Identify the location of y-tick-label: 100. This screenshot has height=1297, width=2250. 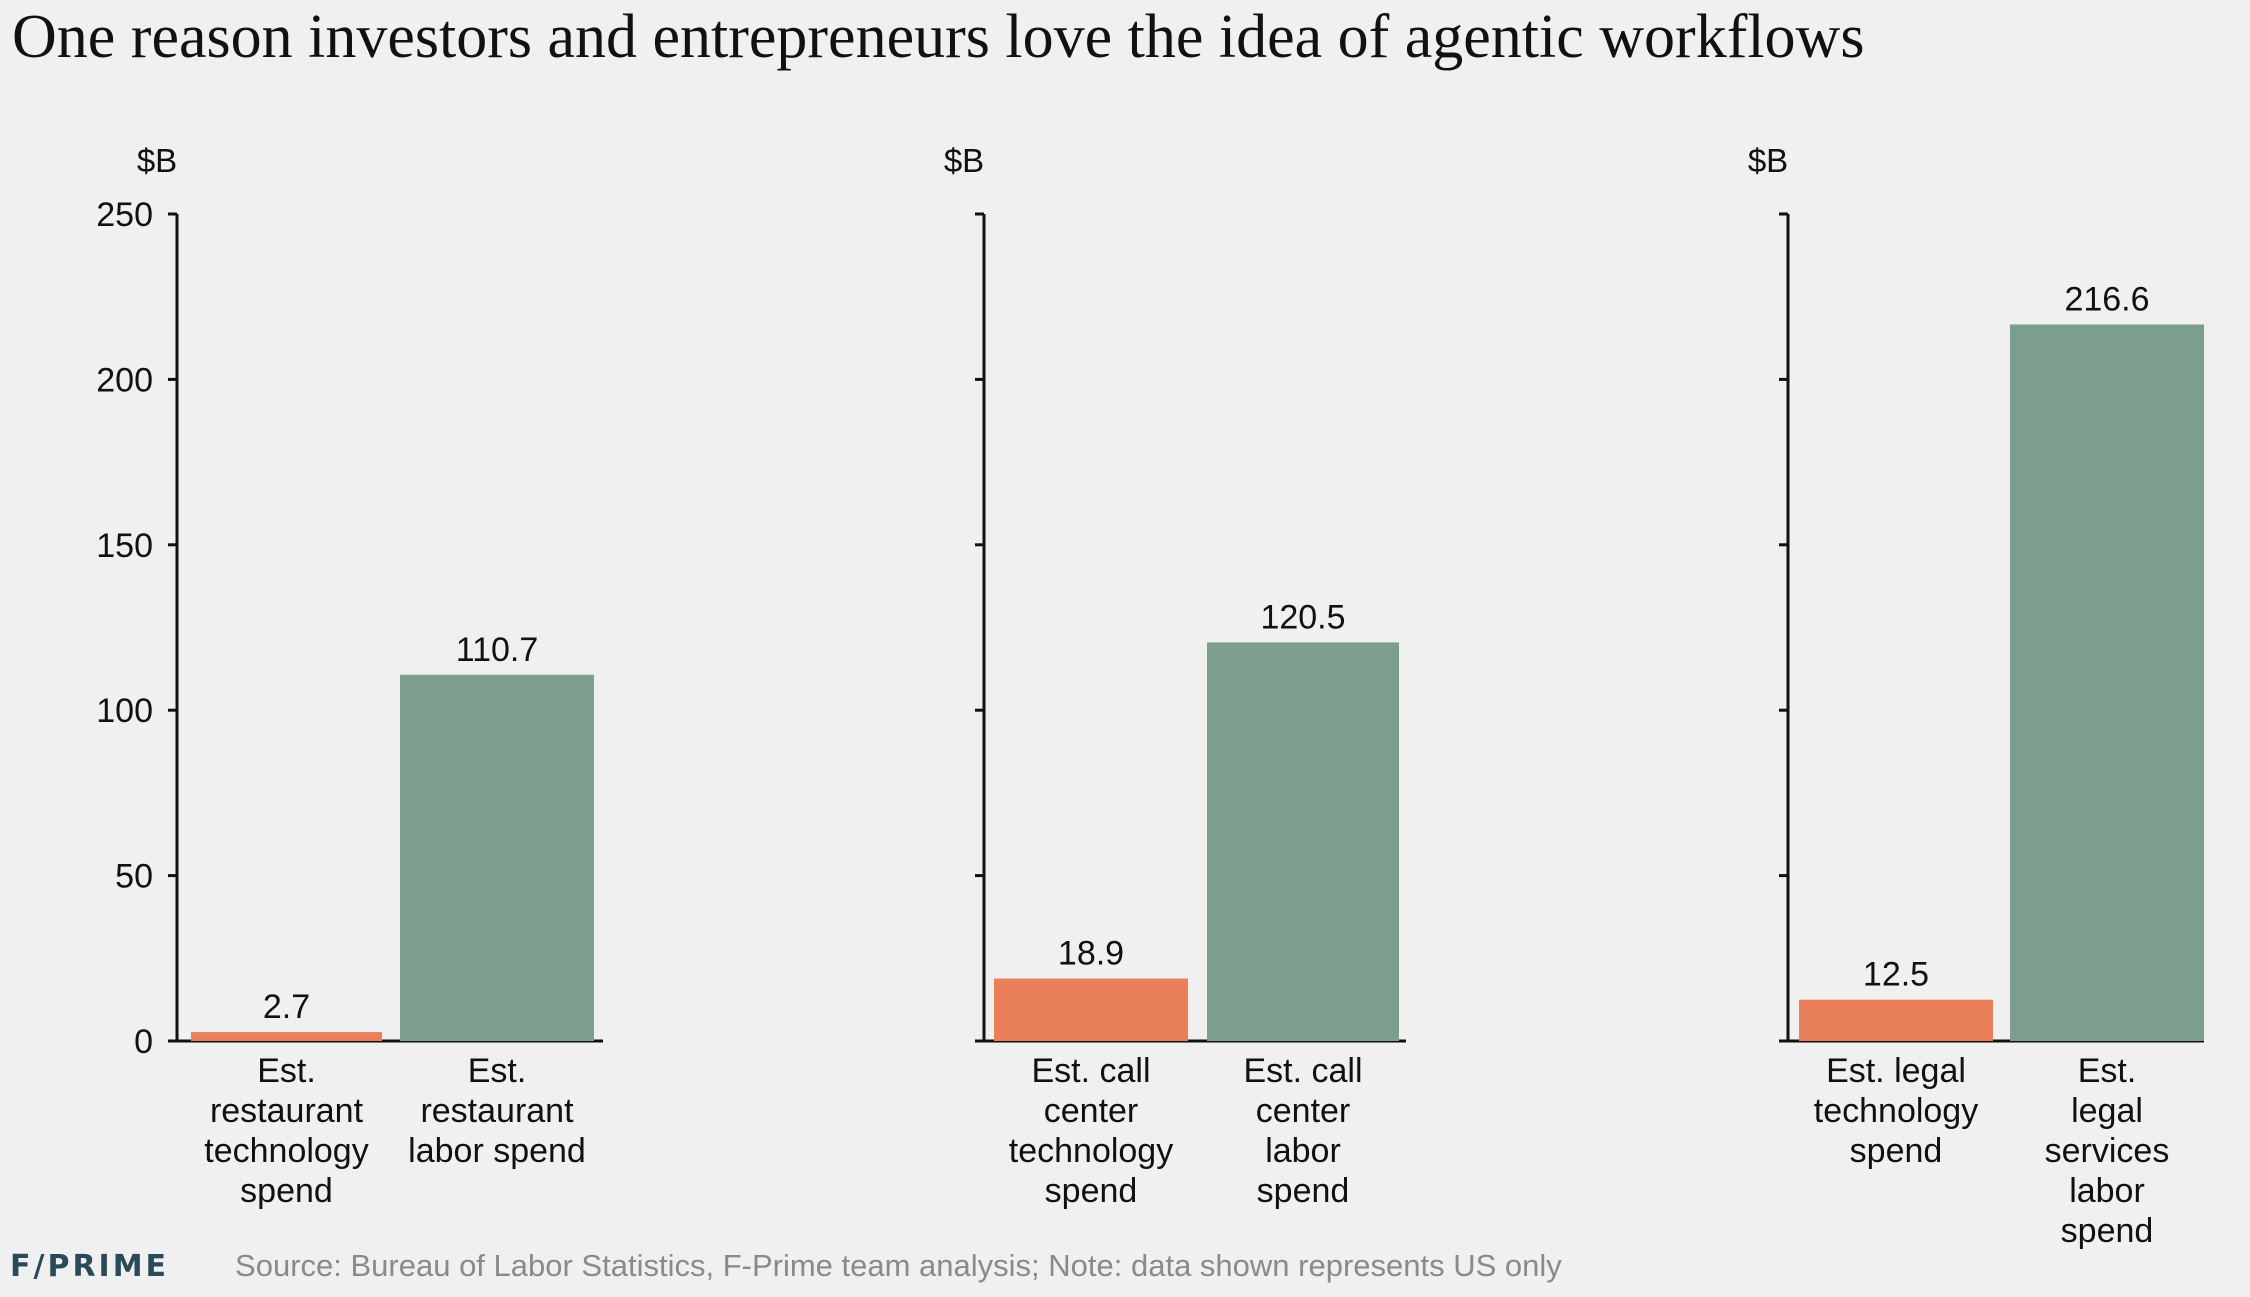
(124, 711).